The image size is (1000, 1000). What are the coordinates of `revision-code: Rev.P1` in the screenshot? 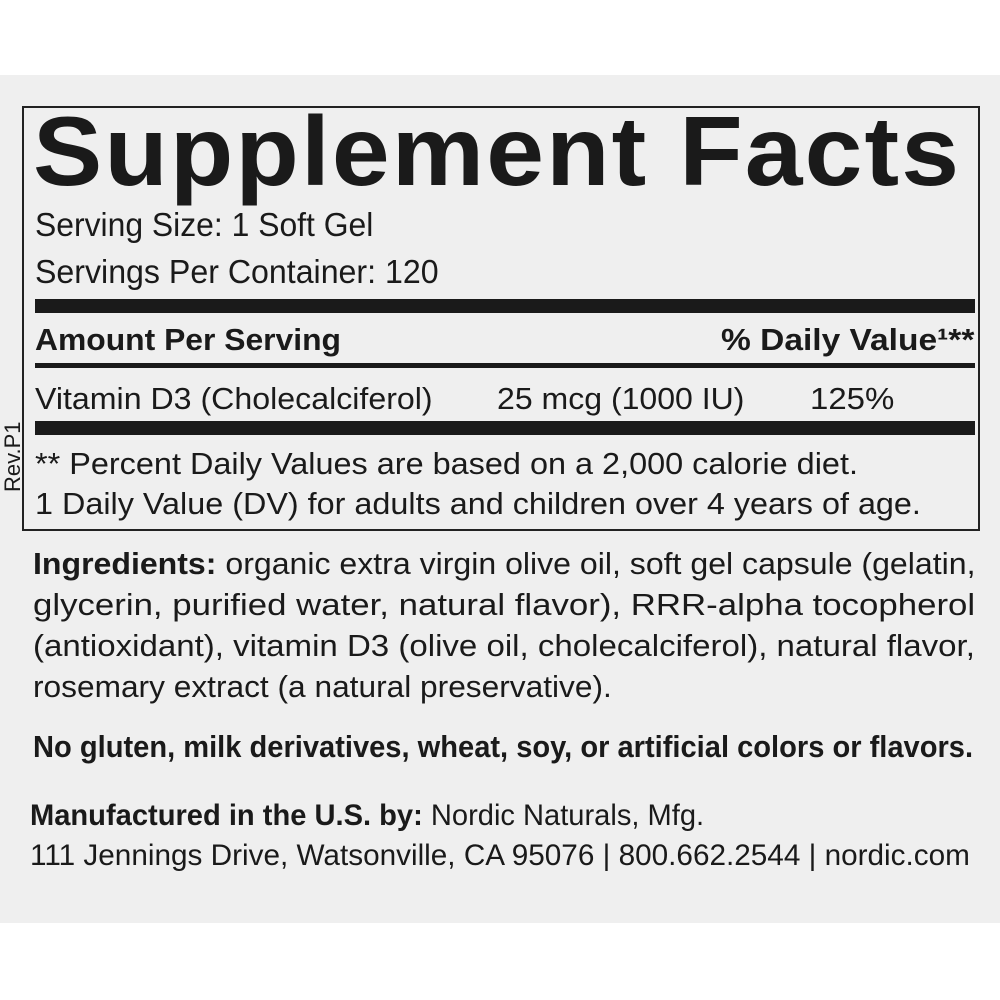 It's located at (12, 456).